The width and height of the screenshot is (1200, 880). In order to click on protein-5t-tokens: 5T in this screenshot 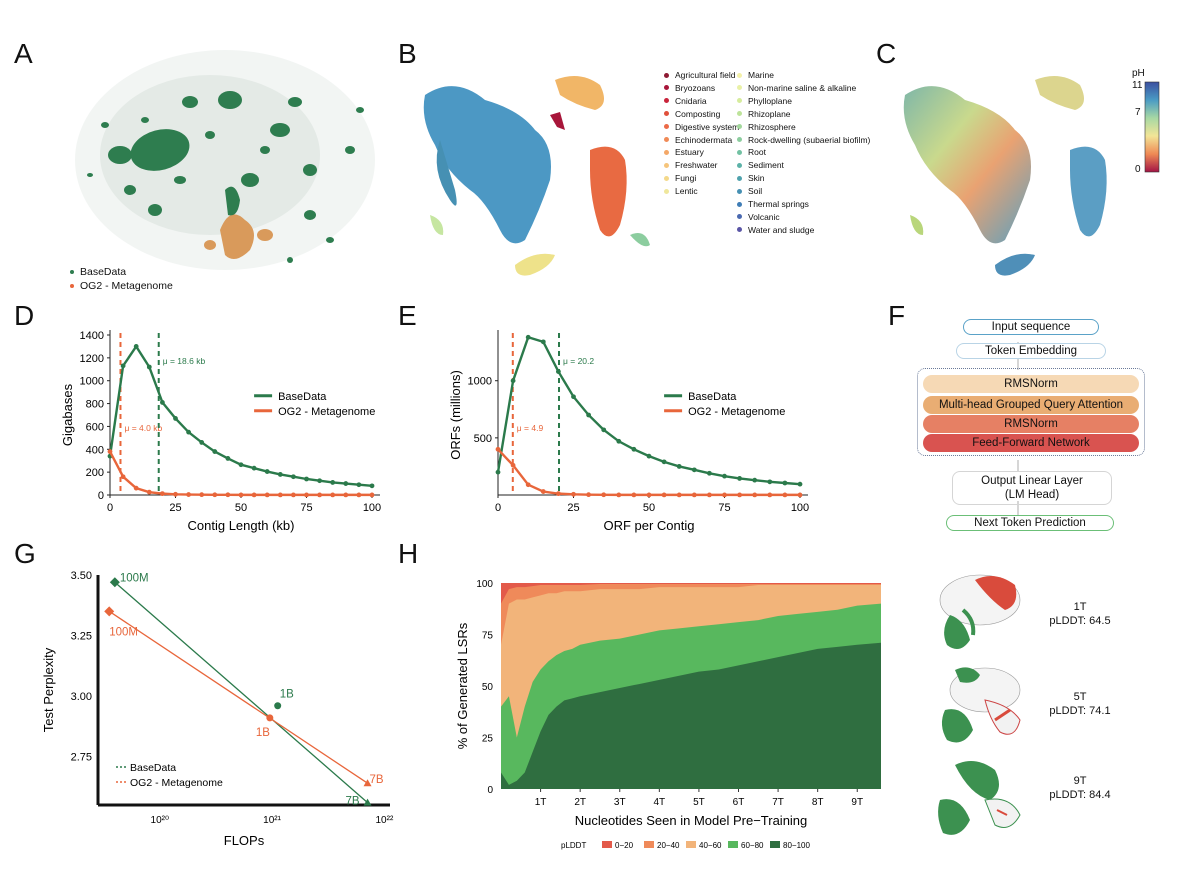, I will do `click(1080, 697)`.